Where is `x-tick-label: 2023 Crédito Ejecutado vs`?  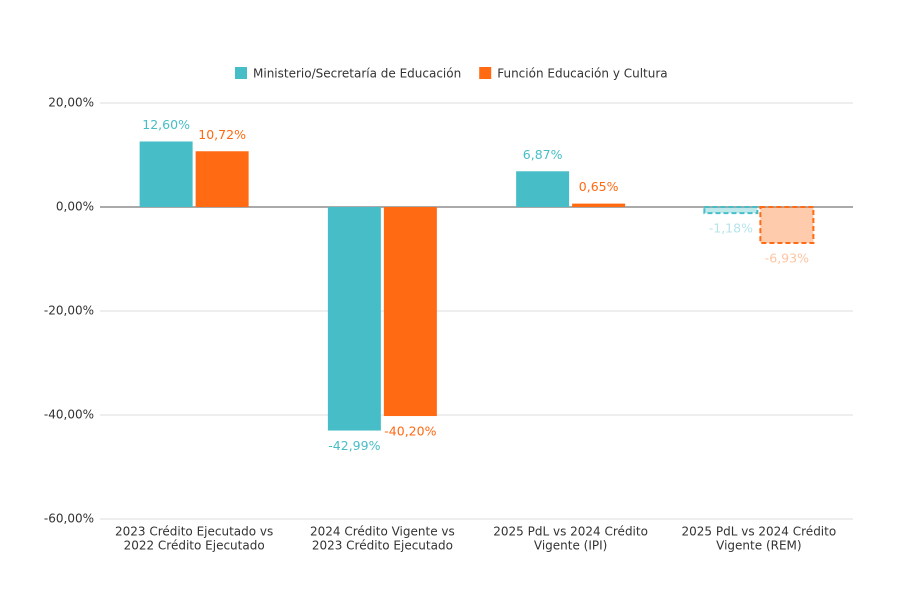 x-tick-label: 2023 Crédito Ejecutado vs is located at coordinates (194, 532).